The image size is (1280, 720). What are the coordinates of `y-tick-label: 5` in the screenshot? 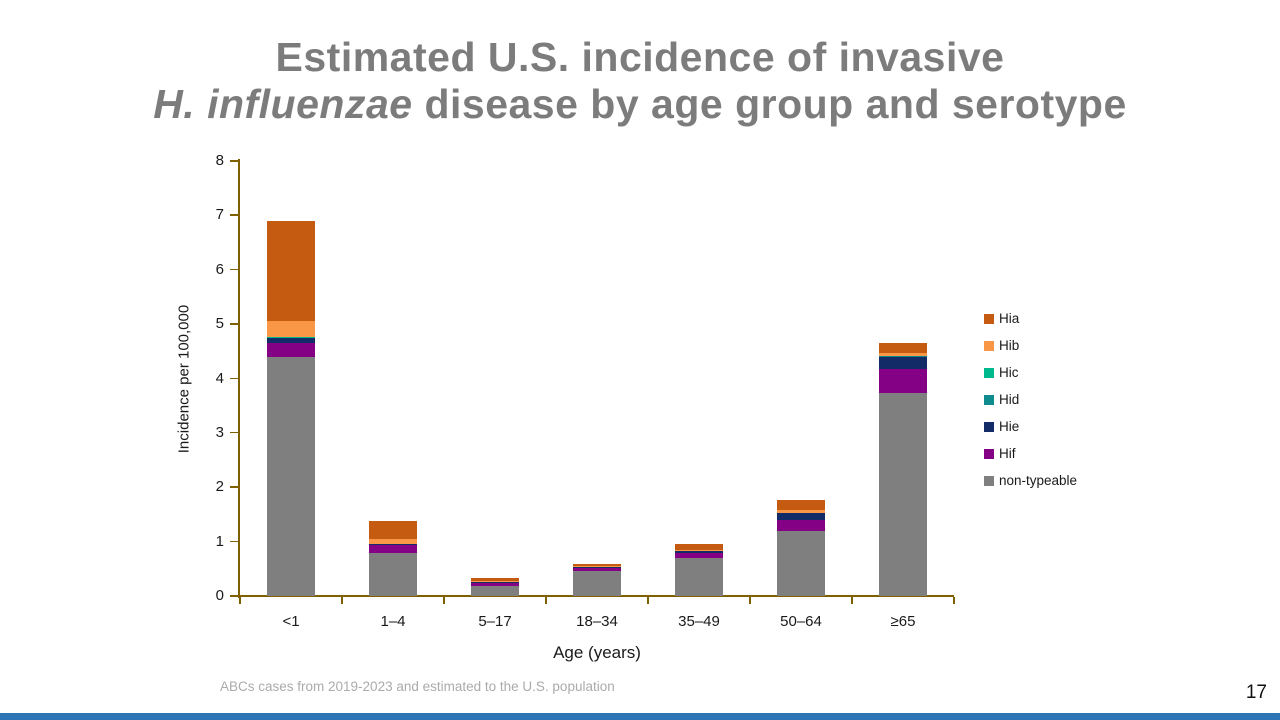 It's located at (219, 324).